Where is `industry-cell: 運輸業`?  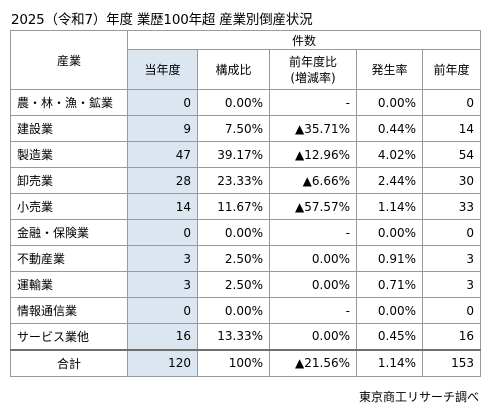 industry-cell: 運輸業 is located at coordinates (69, 284).